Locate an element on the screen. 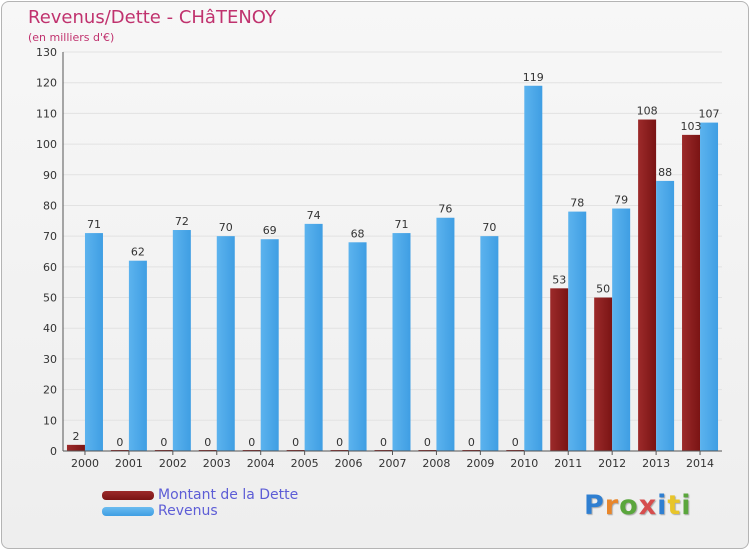 Image resolution: width=750 pixels, height=550 pixels. x-tick-label: 2002 is located at coordinates (173, 463).